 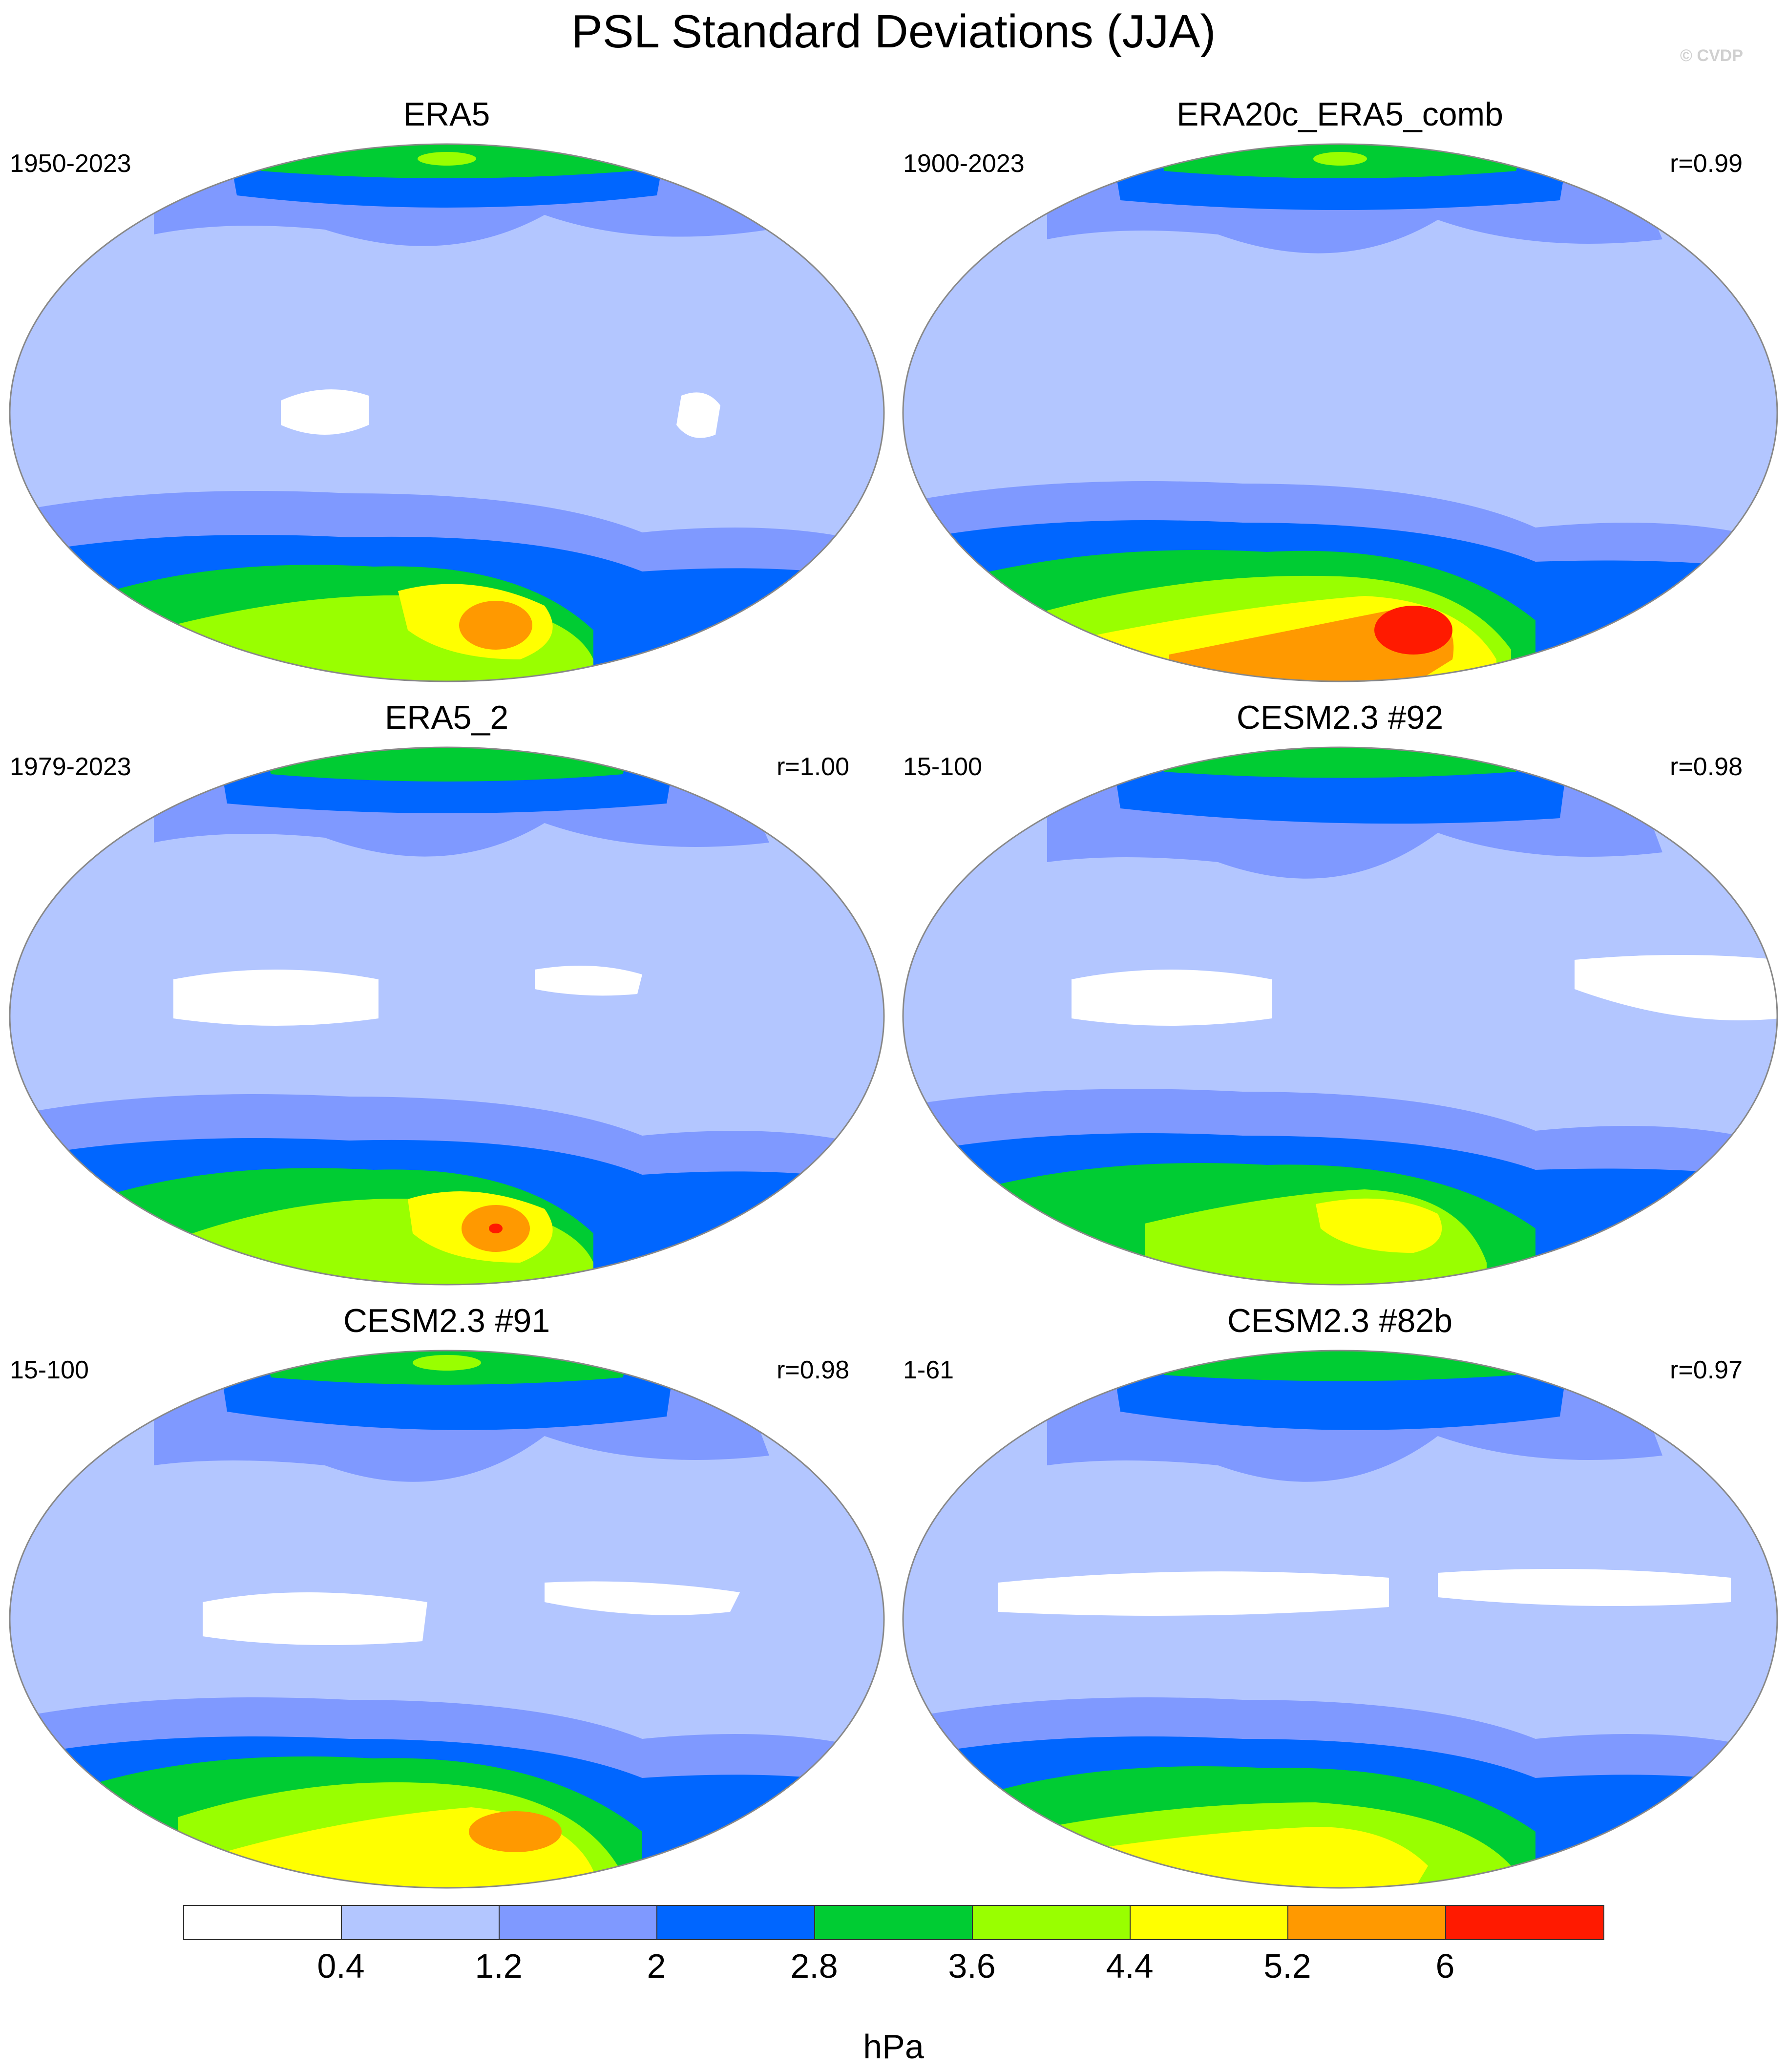 What do you see at coordinates (1340, 717) in the screenshot?
I see `panel-title: CESM2.3 #92` at bounding box center [1340, 717].